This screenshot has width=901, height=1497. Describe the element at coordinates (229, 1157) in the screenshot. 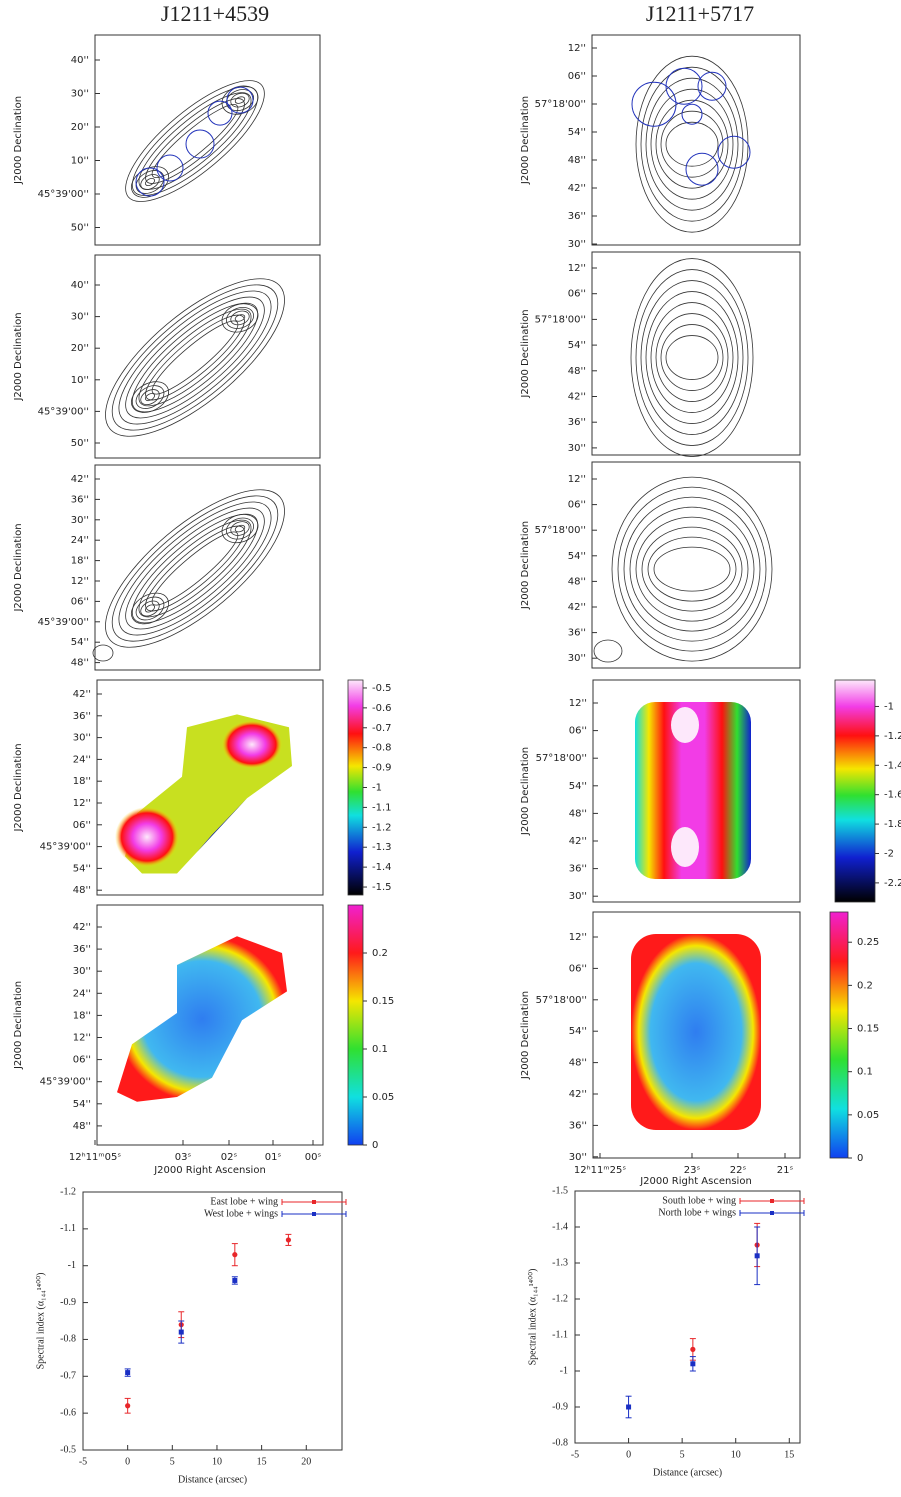

I see `x-tick-label: 02ˢ` at that location.